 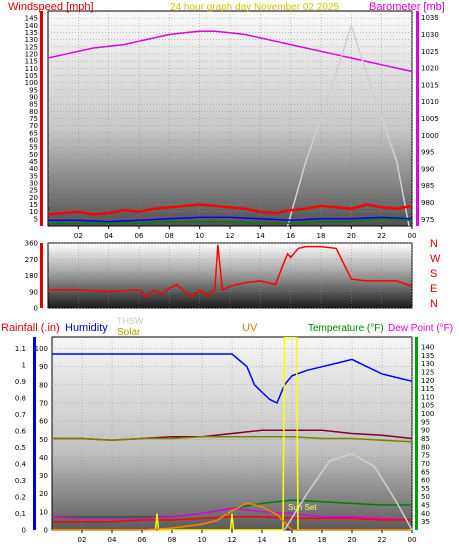 I want to click on windspeed-tick-label: 140, so click(x=31, y=26).